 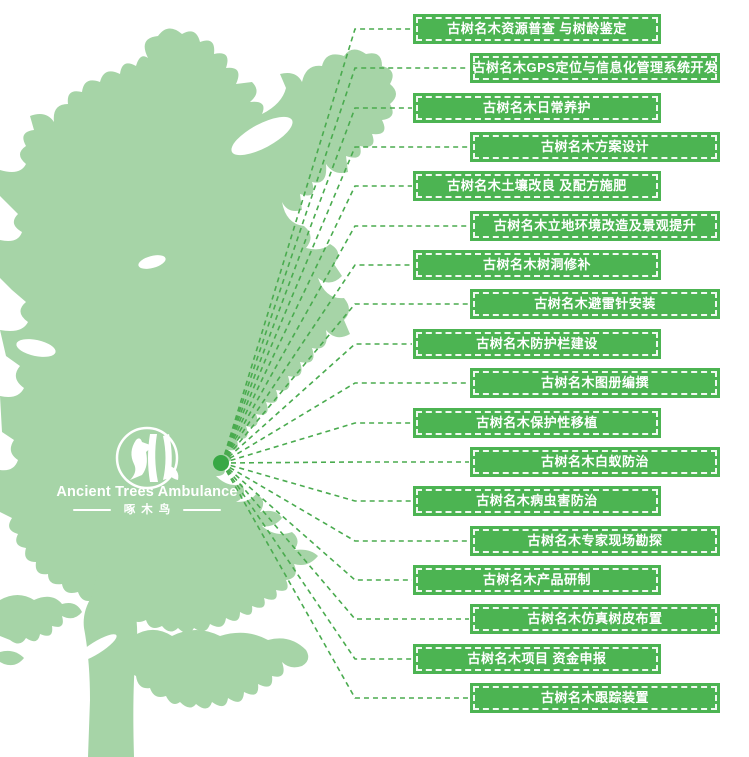 I want to click on service-label: 古树名木白蚁防治, so click(x=594, y=461).